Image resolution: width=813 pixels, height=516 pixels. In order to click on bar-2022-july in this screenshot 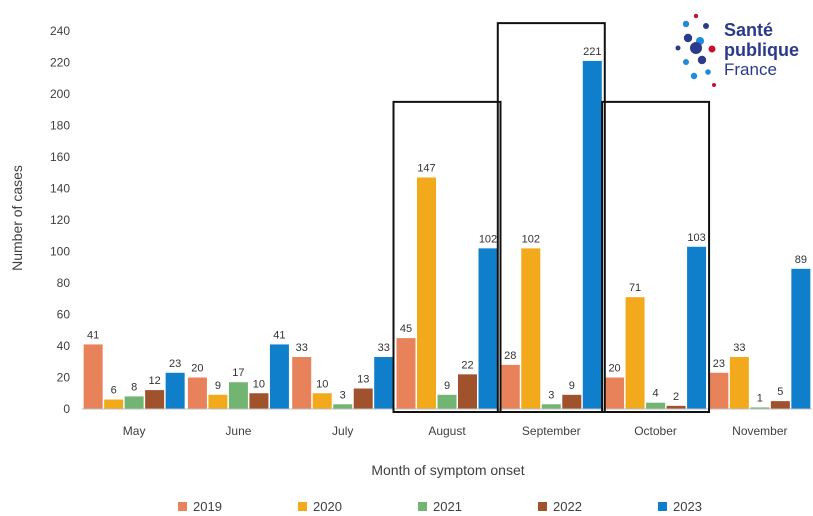, I will do `click(363, 398)`.